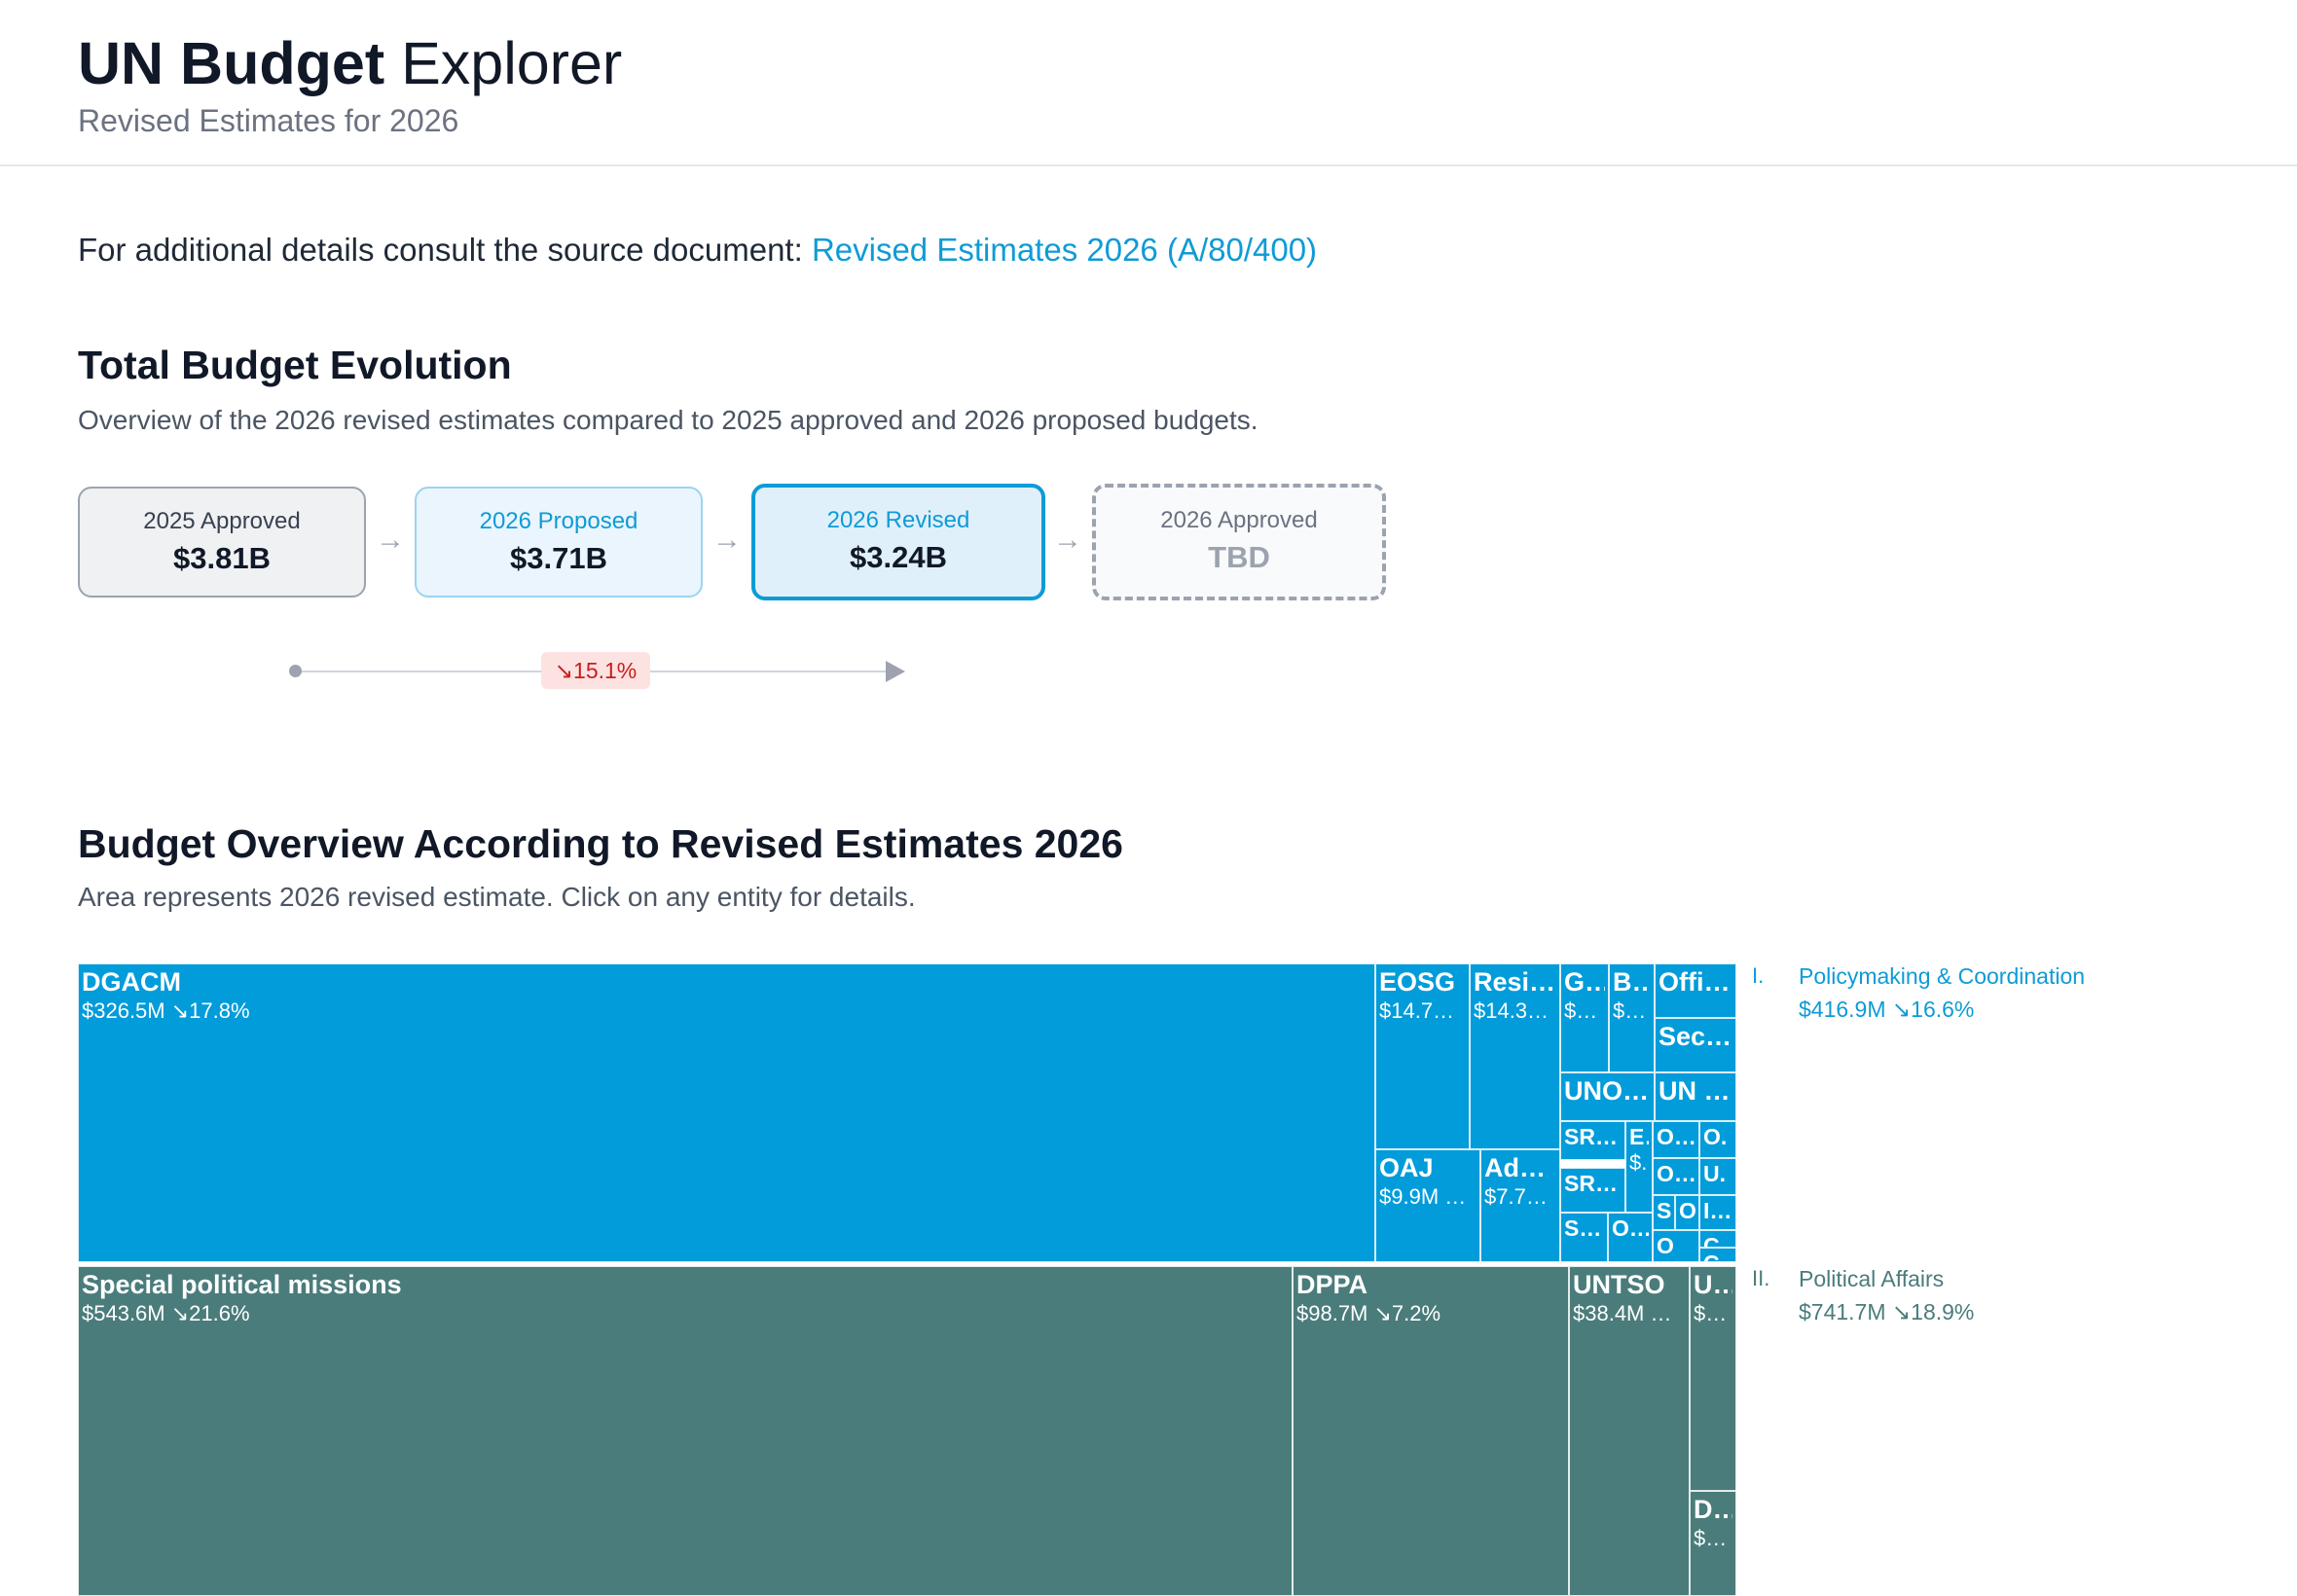 This screenshot has height=1596, width=2297. Describe the element at coordinates (898, 557) in the screenshot. I see `stage-value: $3.24B` at that location.